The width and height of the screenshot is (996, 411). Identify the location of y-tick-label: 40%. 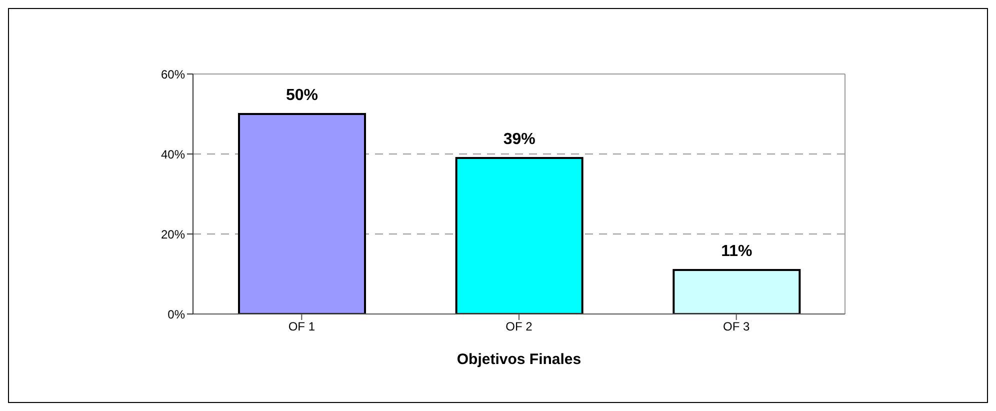
(173, 154).